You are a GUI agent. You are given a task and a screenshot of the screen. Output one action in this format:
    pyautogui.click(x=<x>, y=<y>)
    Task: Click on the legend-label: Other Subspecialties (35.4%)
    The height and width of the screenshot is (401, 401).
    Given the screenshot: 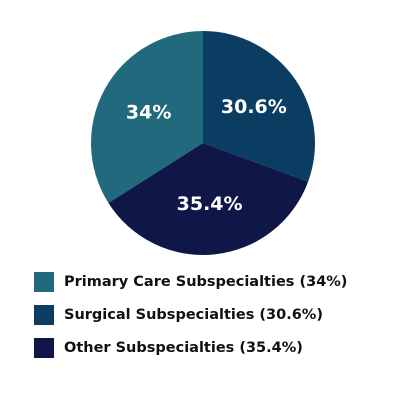 What is the action you would take?
    pyautogui.click(x=183, y=348)
    